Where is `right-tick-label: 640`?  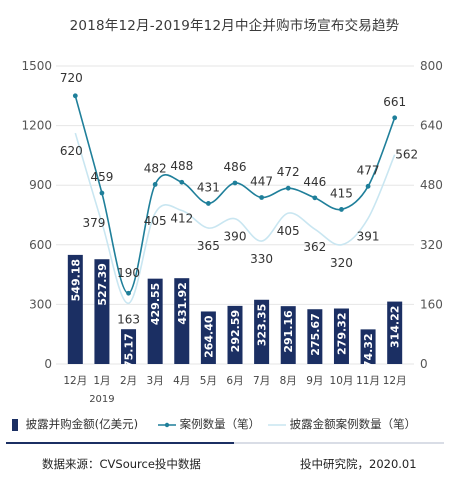
right-tick-label: 640 is located at coordinates (431, 126).